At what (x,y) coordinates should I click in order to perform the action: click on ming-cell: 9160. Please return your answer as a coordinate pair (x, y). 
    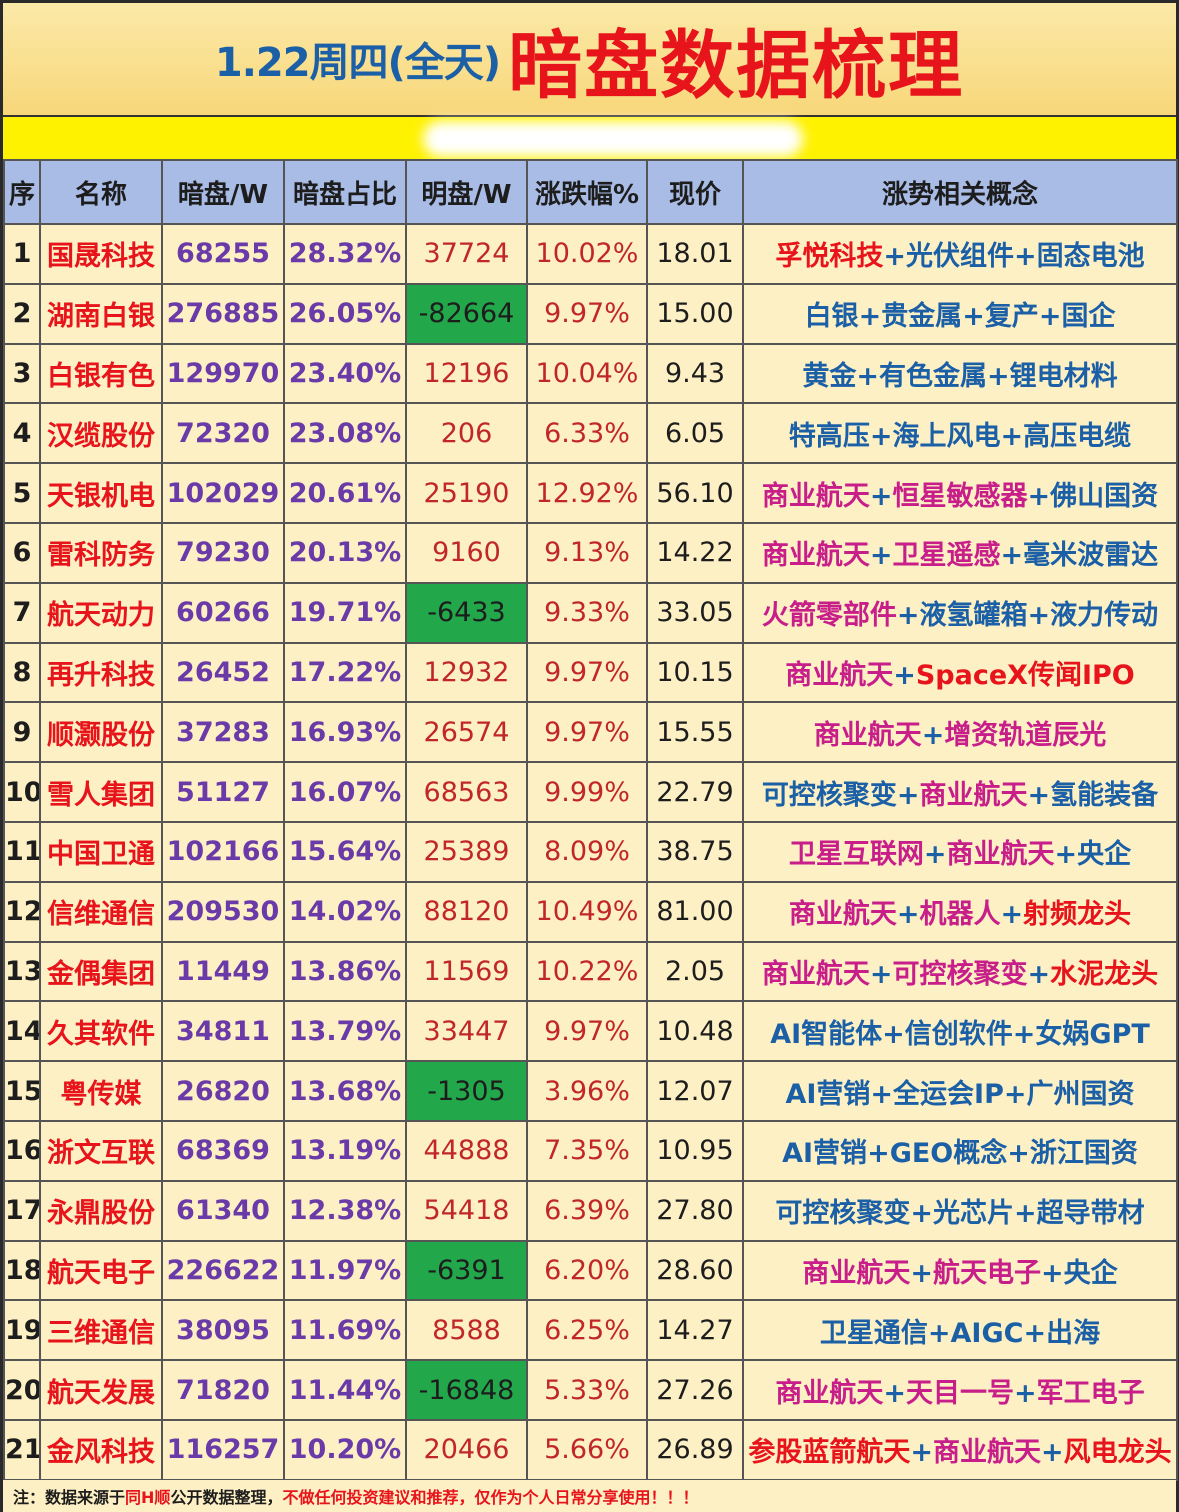
    Looking at the image, I should click on (466, 552).